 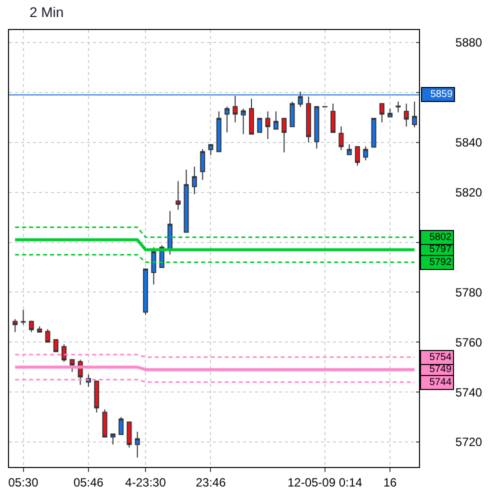 What do you see at coordinates (468, 392) in the screenshot?
I see `y-tick-label: 5740` at bounding box center [468, 392].